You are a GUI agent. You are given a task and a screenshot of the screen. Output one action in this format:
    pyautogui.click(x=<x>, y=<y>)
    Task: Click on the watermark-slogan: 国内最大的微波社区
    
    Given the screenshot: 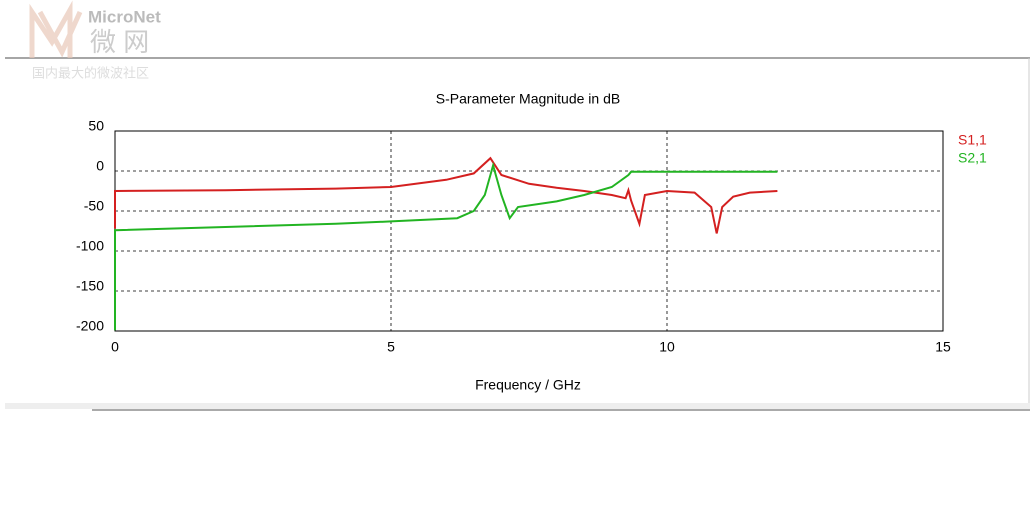 What is the action you would take?
    pyautogui.click(x=90, y=72)
    